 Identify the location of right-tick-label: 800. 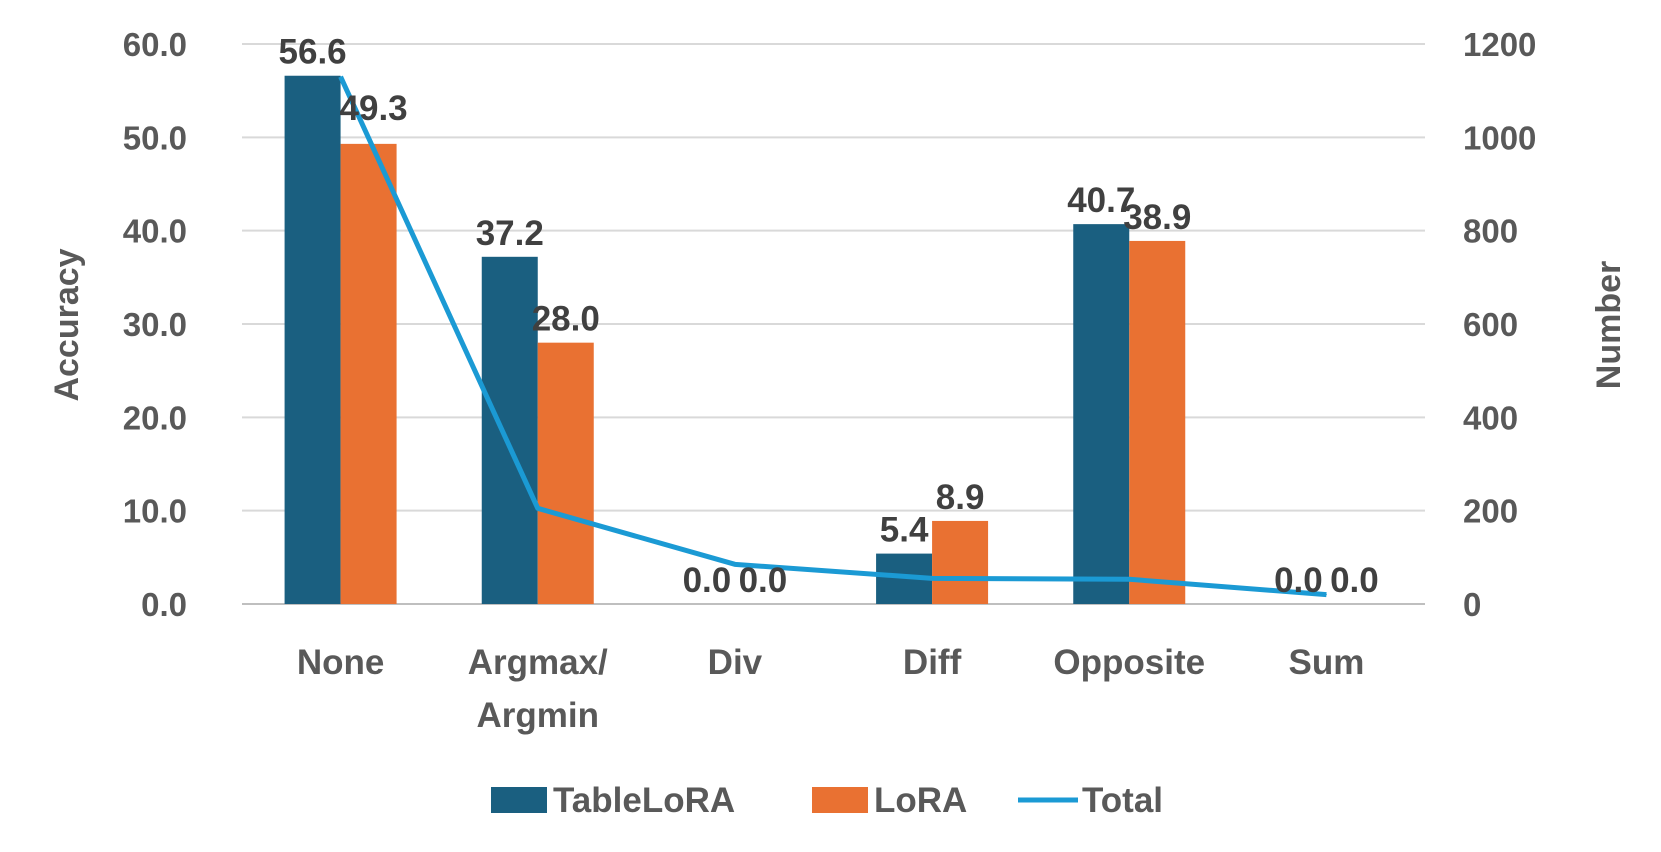
(1490, 231).